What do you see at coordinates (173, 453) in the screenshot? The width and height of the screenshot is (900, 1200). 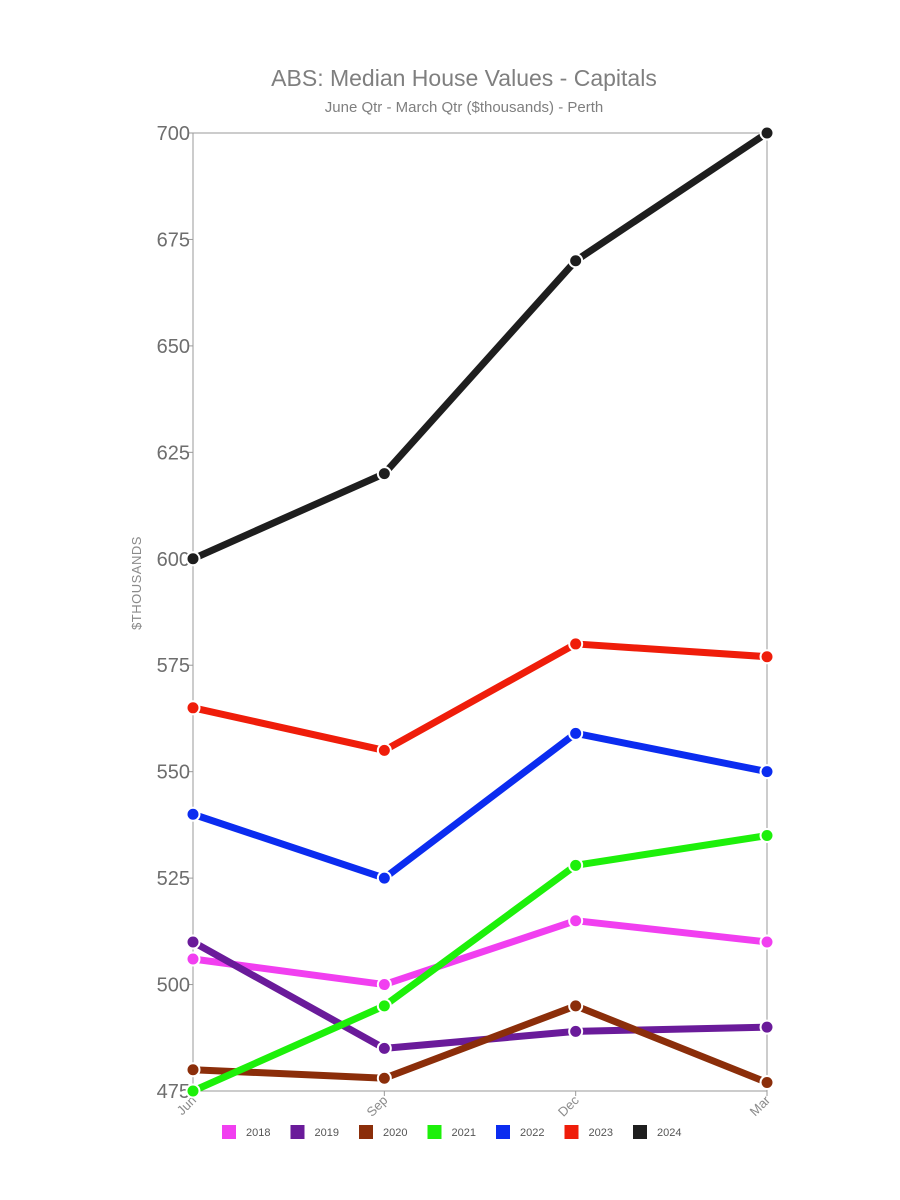 I see `y-tick-label: 625` at bounding box center [173, 453].